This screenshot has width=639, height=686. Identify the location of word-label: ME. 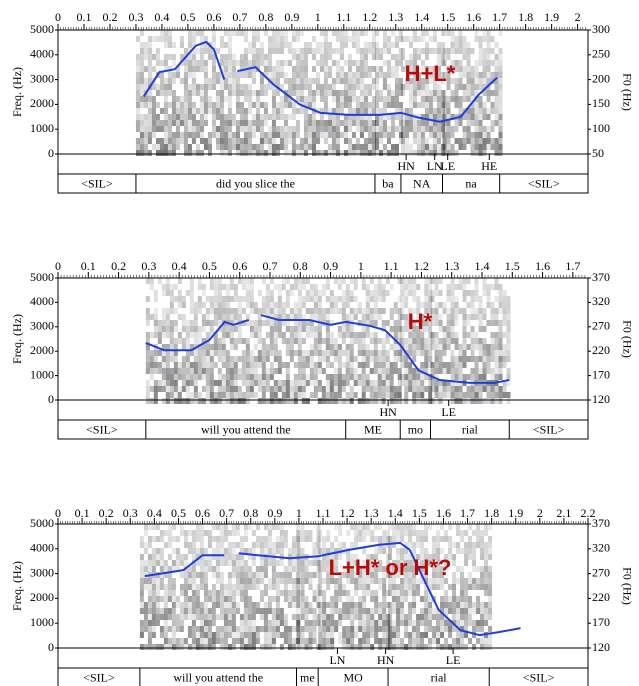
(373, 429).